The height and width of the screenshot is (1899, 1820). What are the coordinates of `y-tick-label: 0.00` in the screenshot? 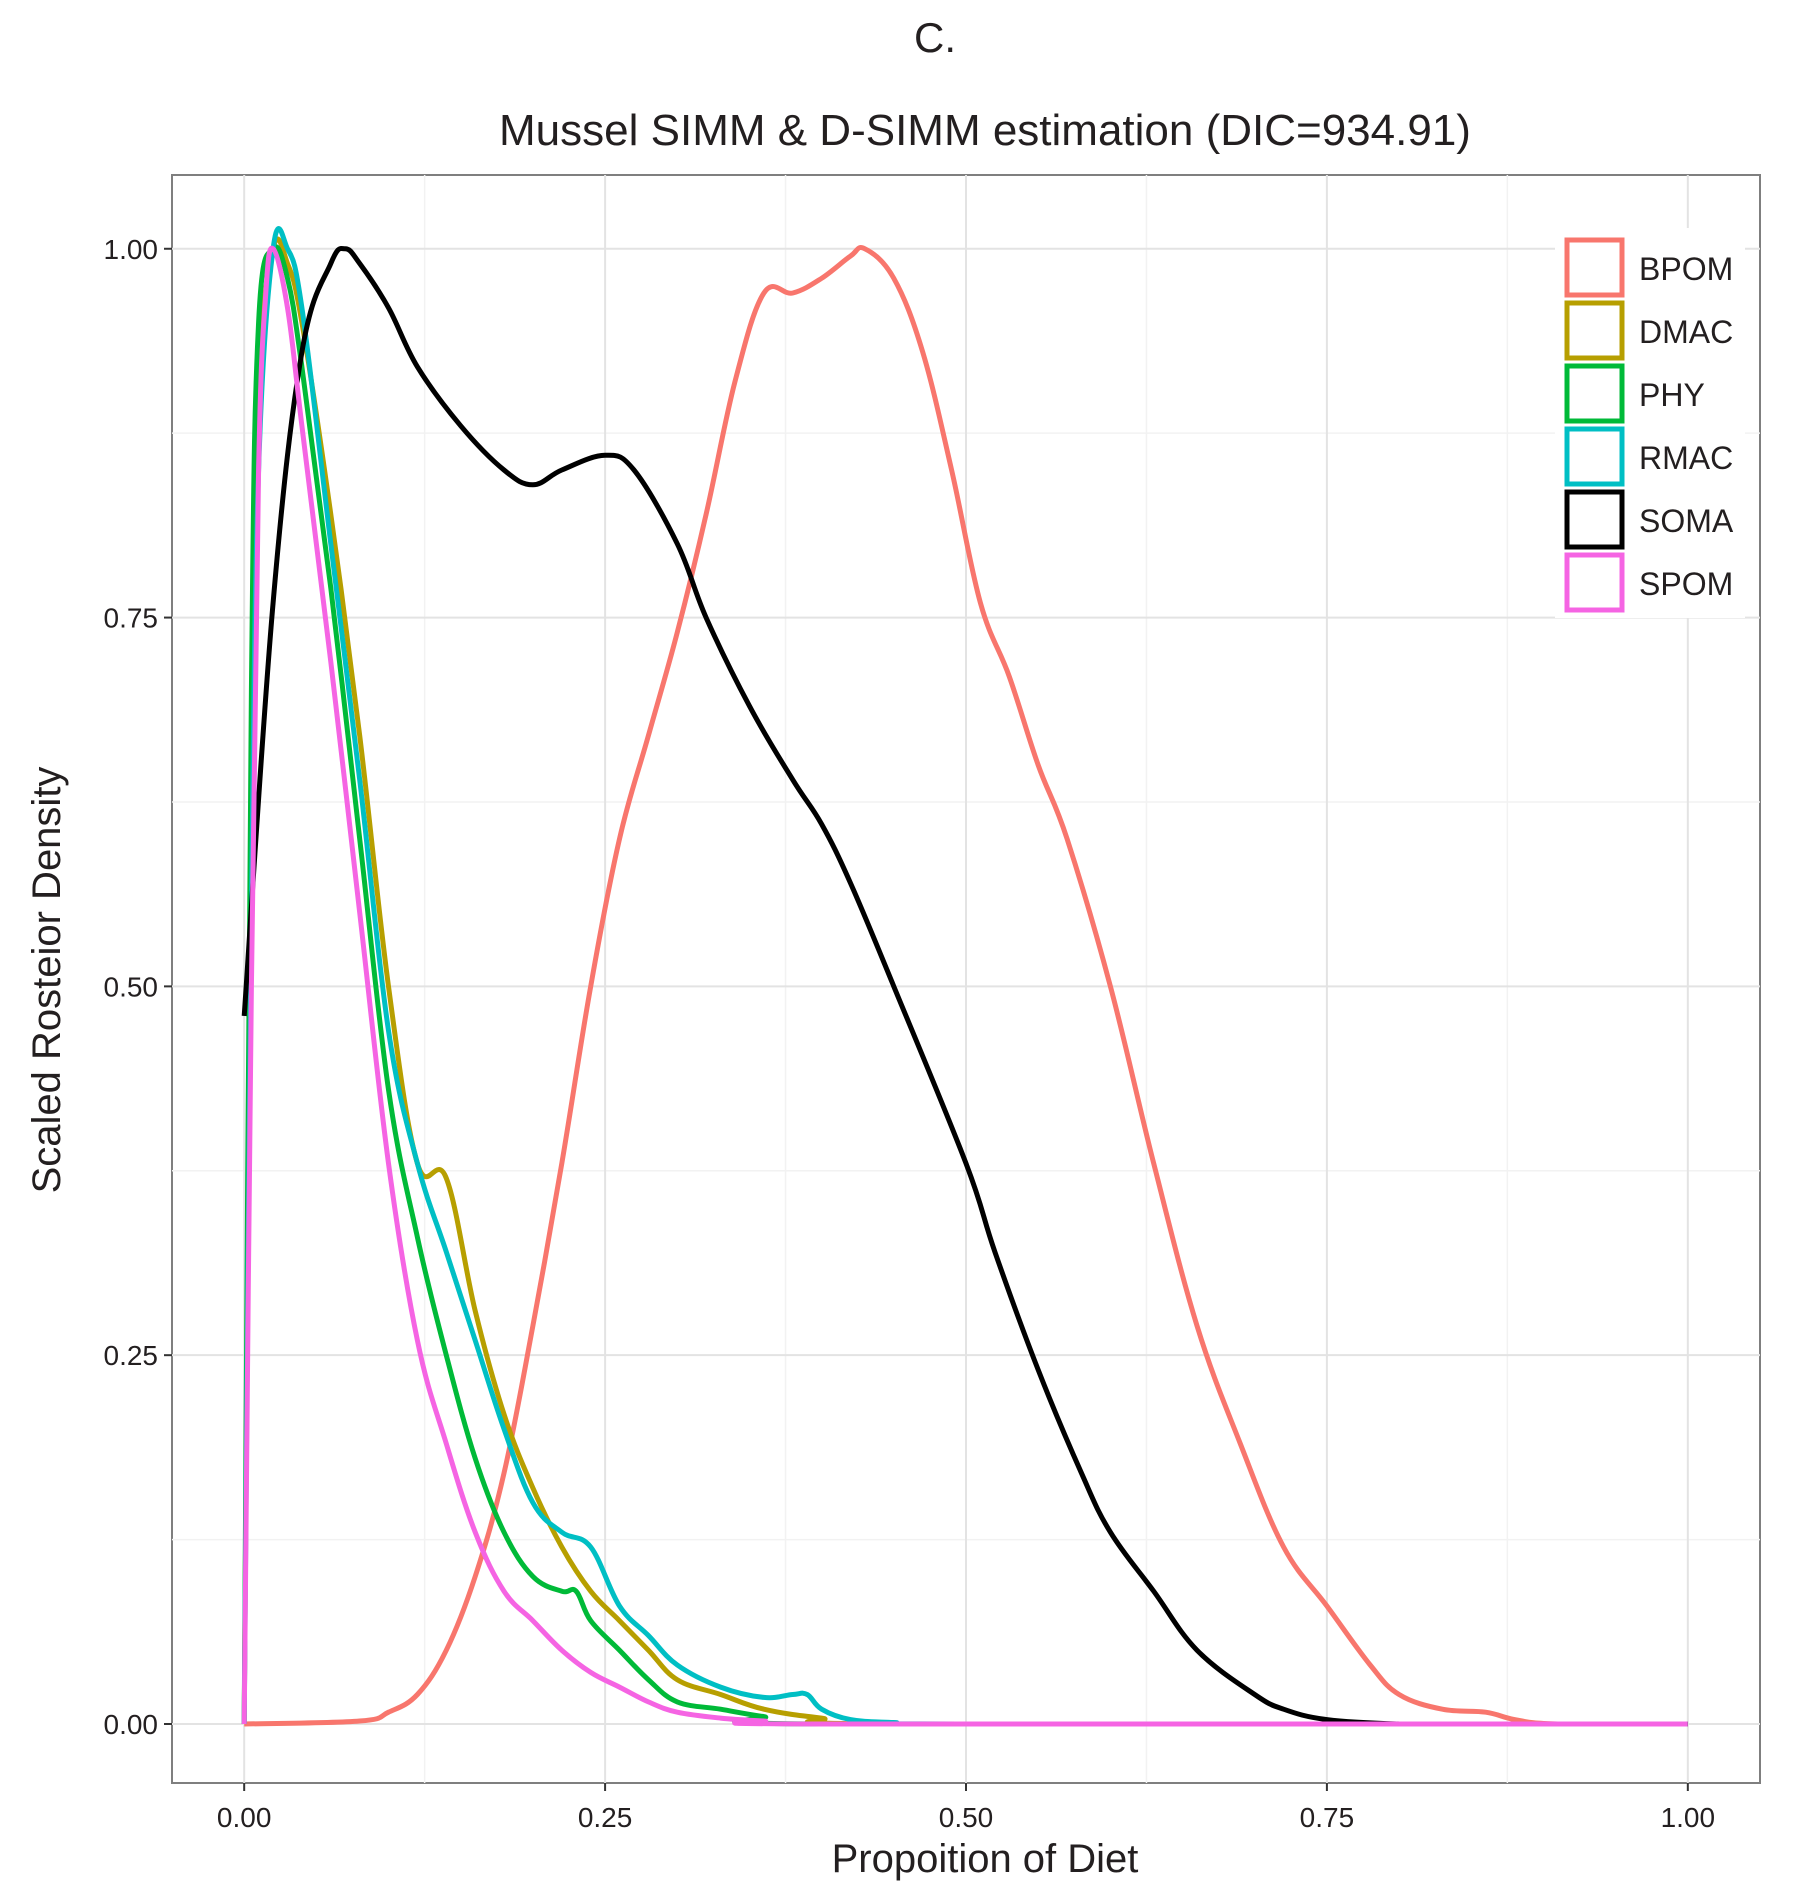 It's located at (131, 1724).